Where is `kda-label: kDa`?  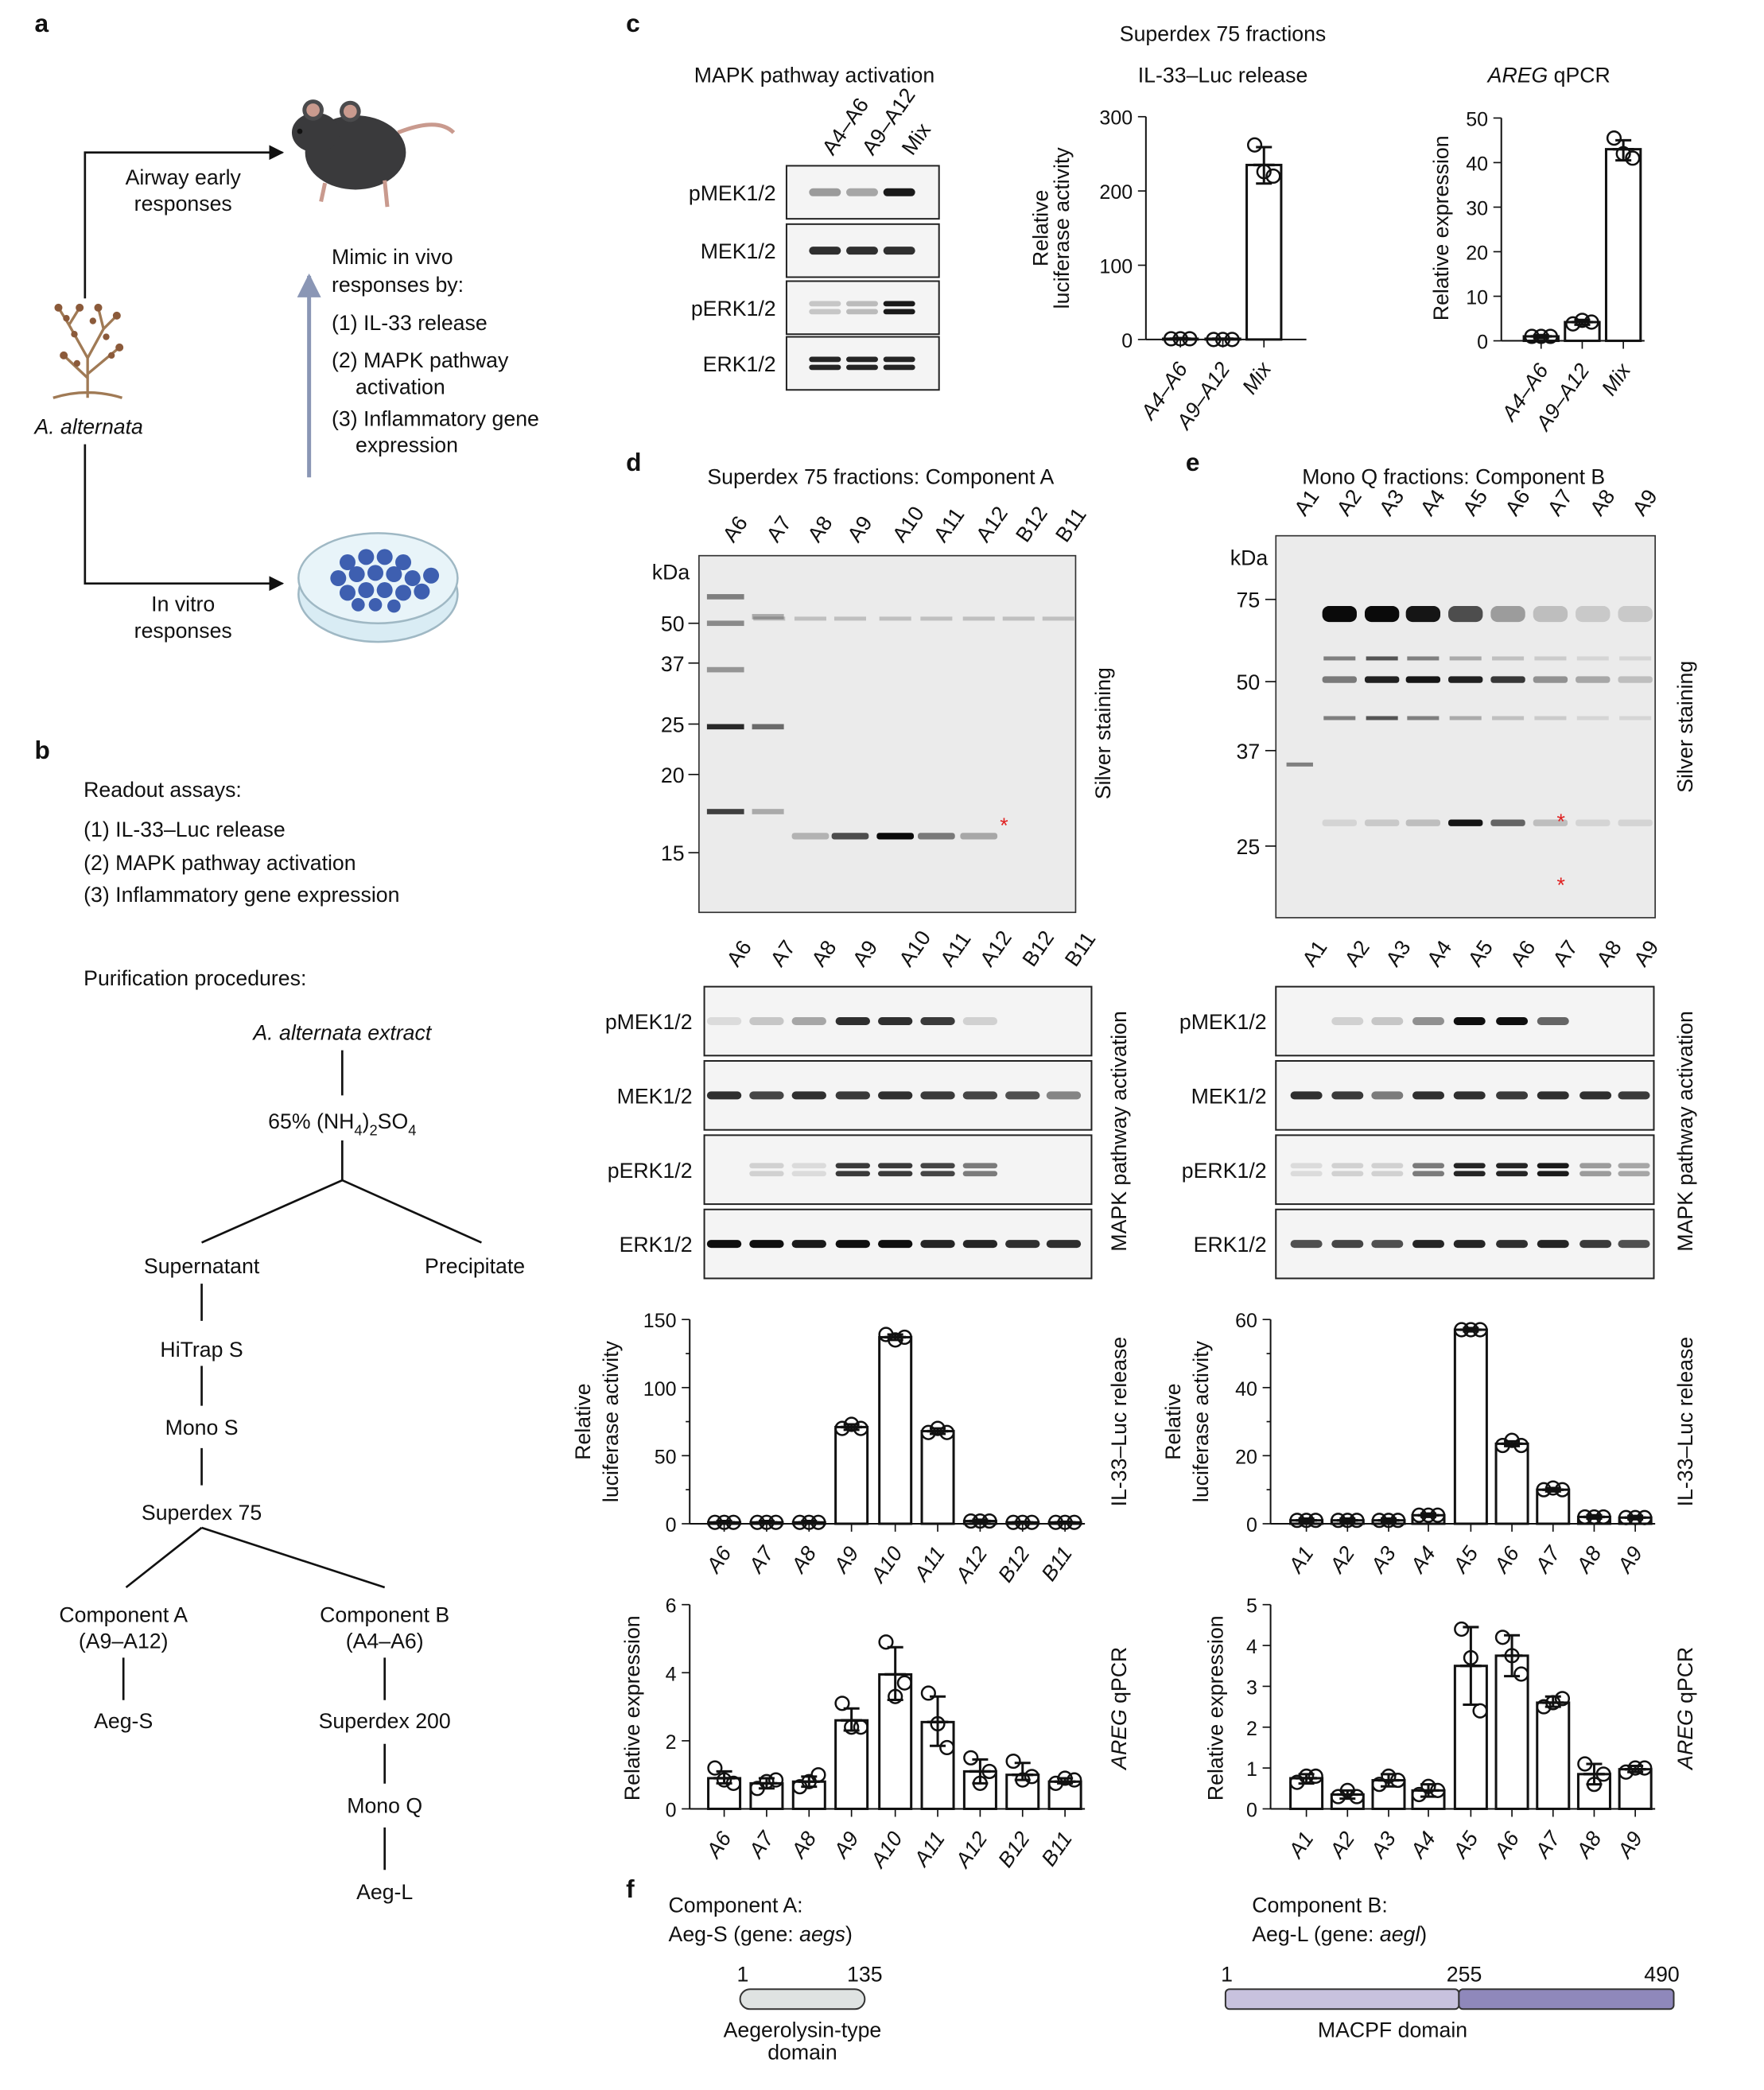
kda-label: kDa is located at coordinates (671, 573).